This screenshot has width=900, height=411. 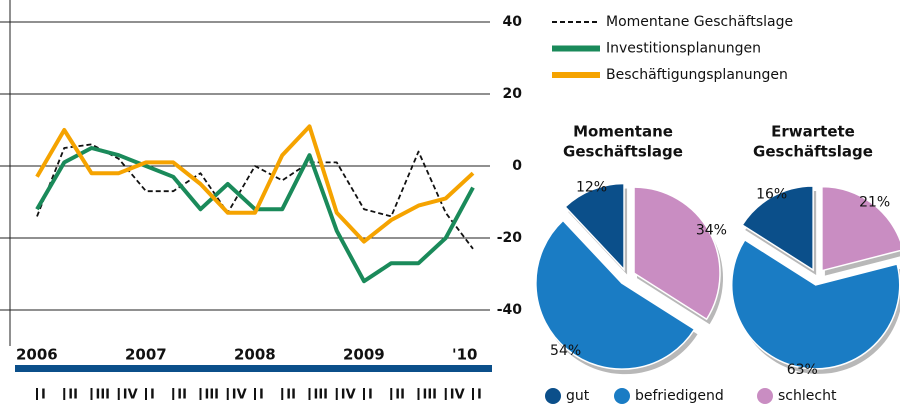 What do you see at coordinates (578, 396) in the screenshot?
I see `legend-label: gut` at bounding box center [578, 396].